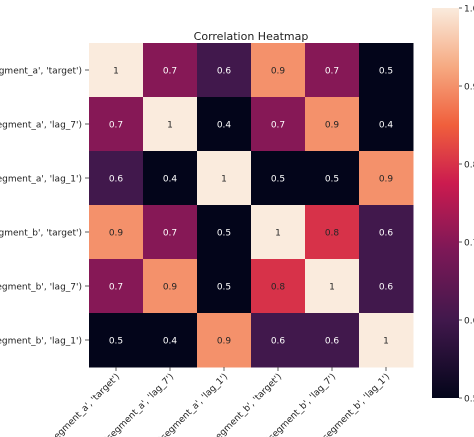  Describe the element at coordinates (41, 342) in the screenshot. I see `row-label: ('segment_b', 'lag_1')` at that location.